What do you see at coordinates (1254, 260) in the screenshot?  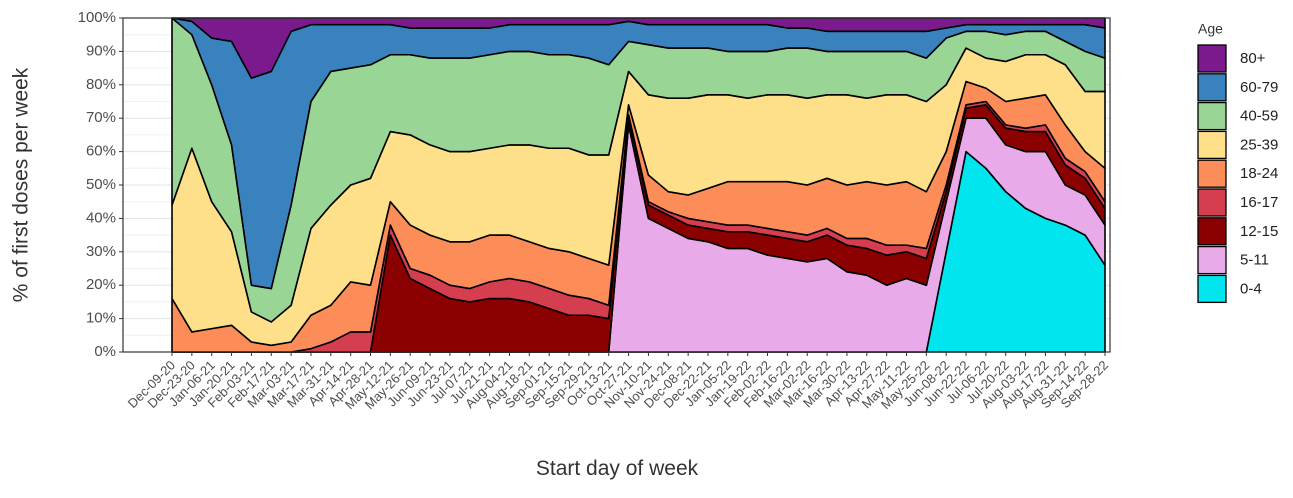 I see `legend-label: 5-11` at bounding box center [1254, 260].